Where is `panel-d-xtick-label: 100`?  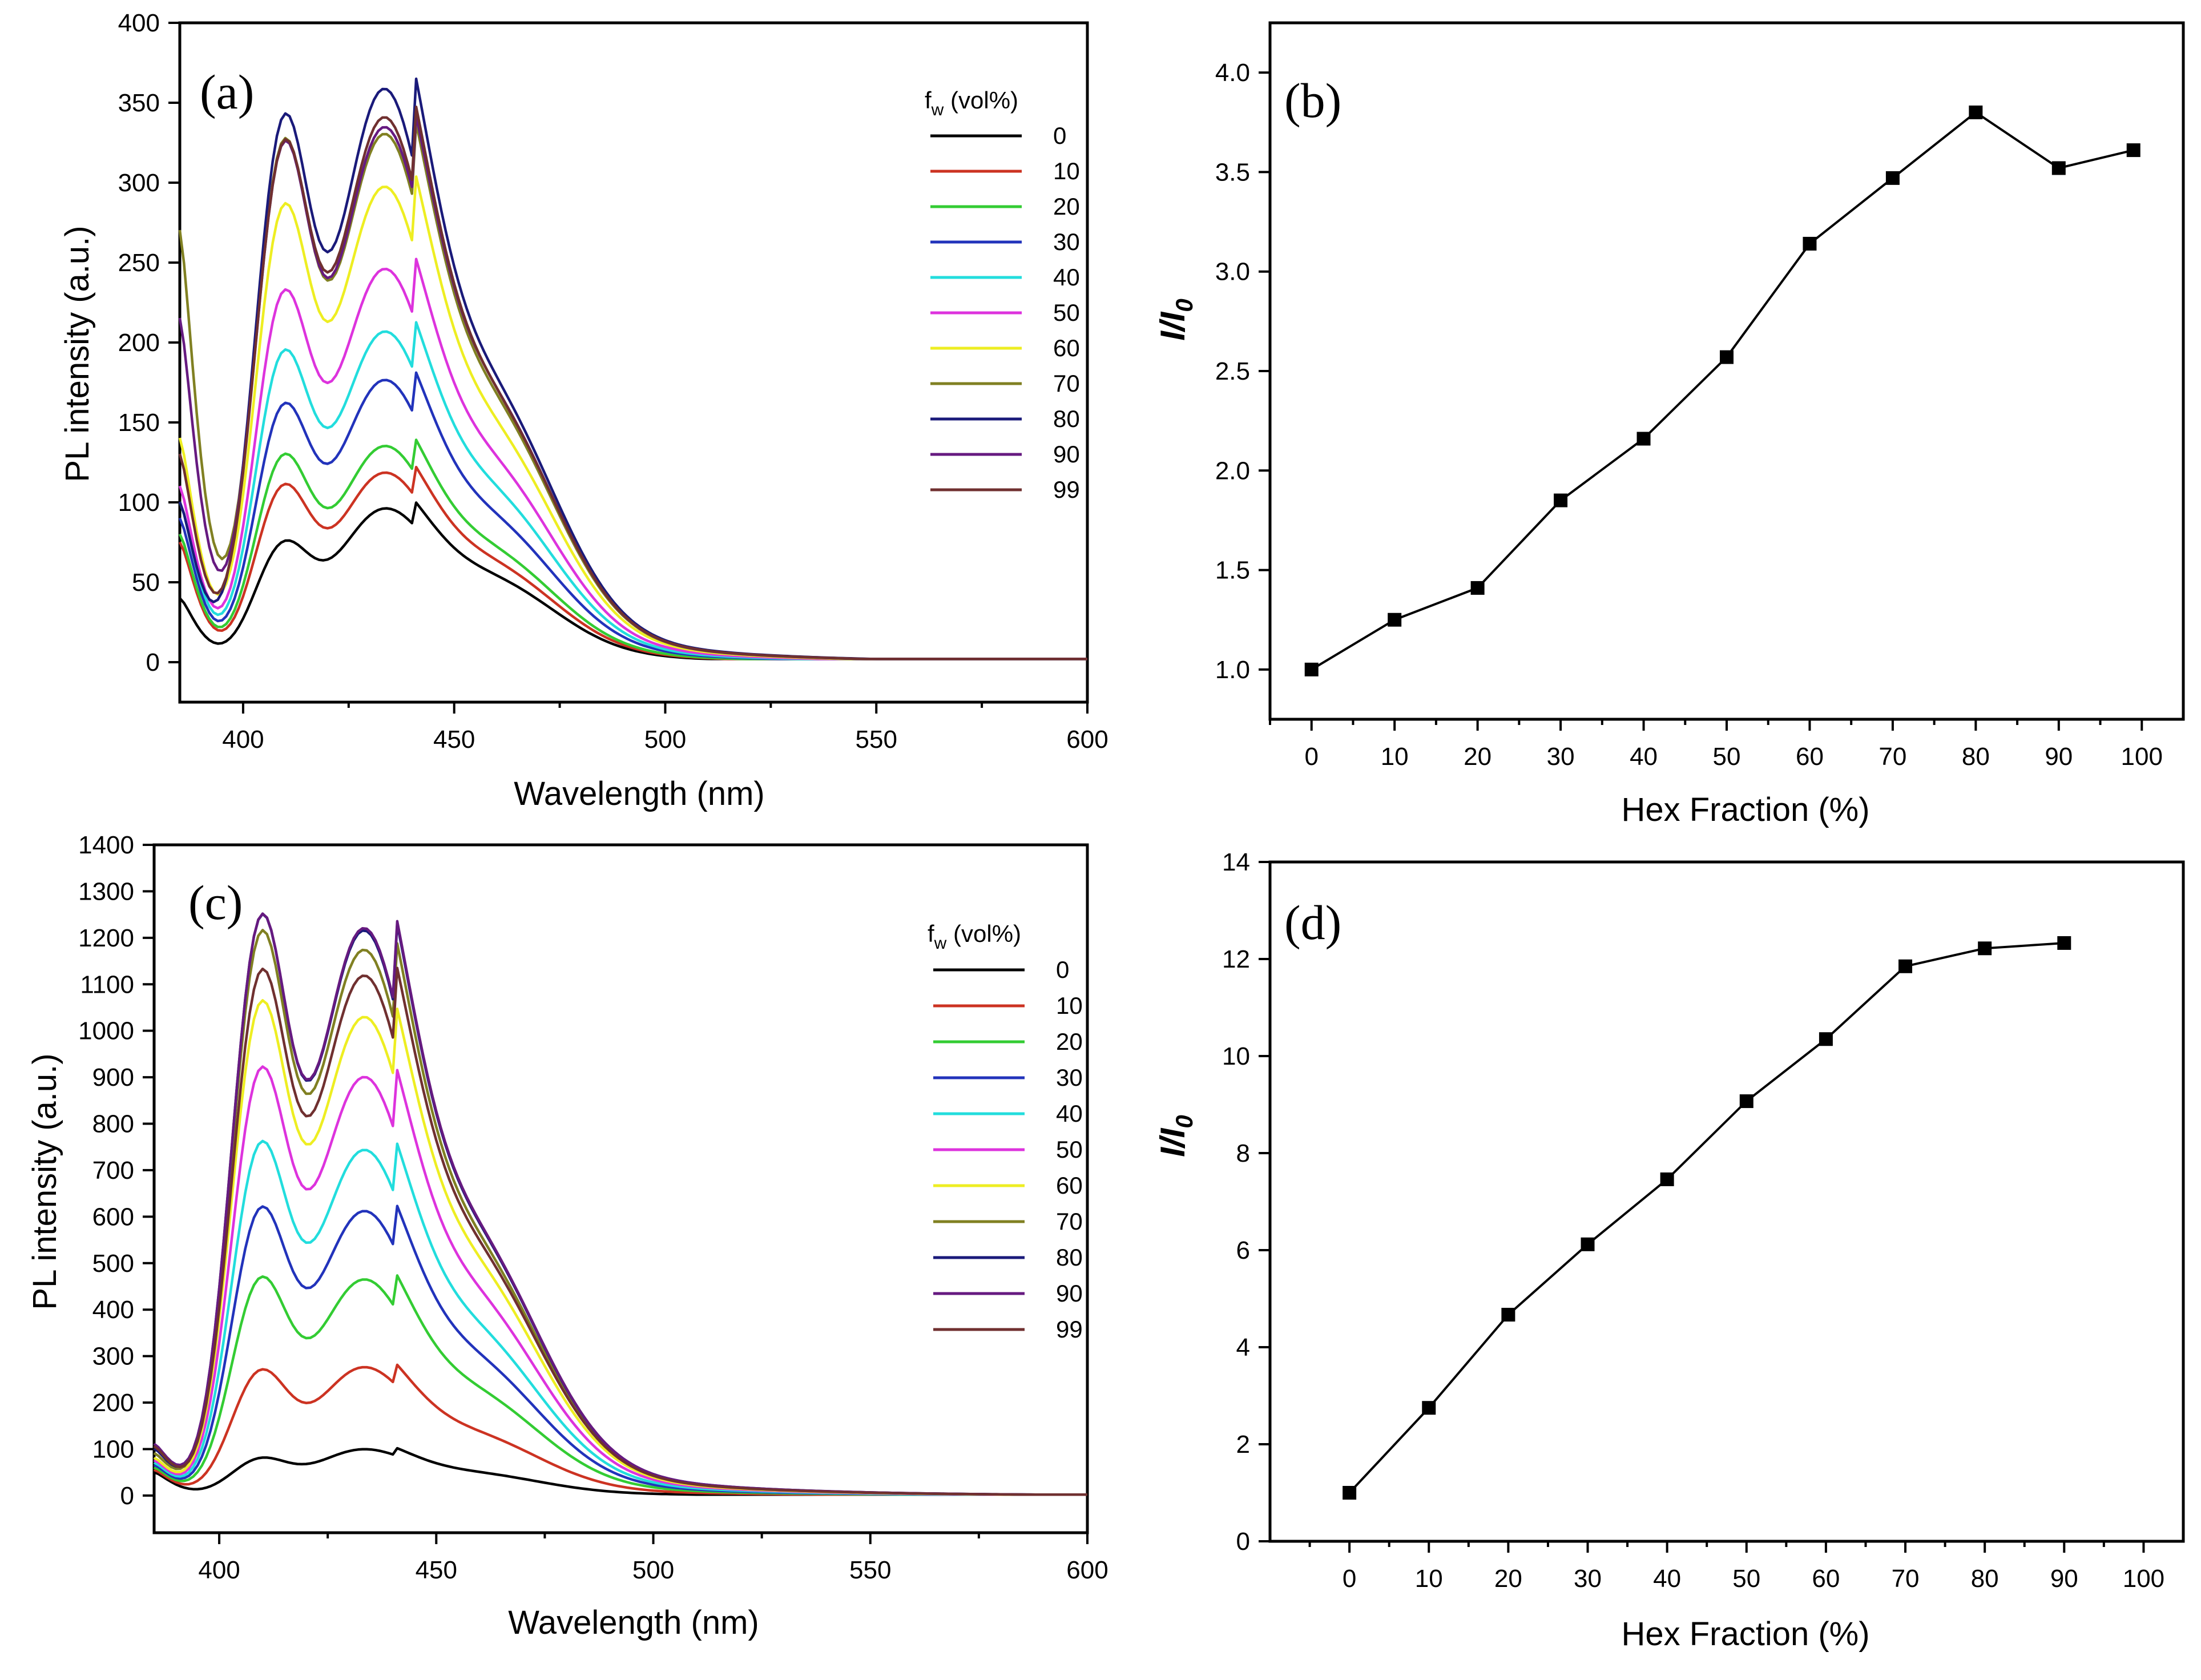 panel-d-xtick-label: 100 is located at coordinates (2143, 1579).